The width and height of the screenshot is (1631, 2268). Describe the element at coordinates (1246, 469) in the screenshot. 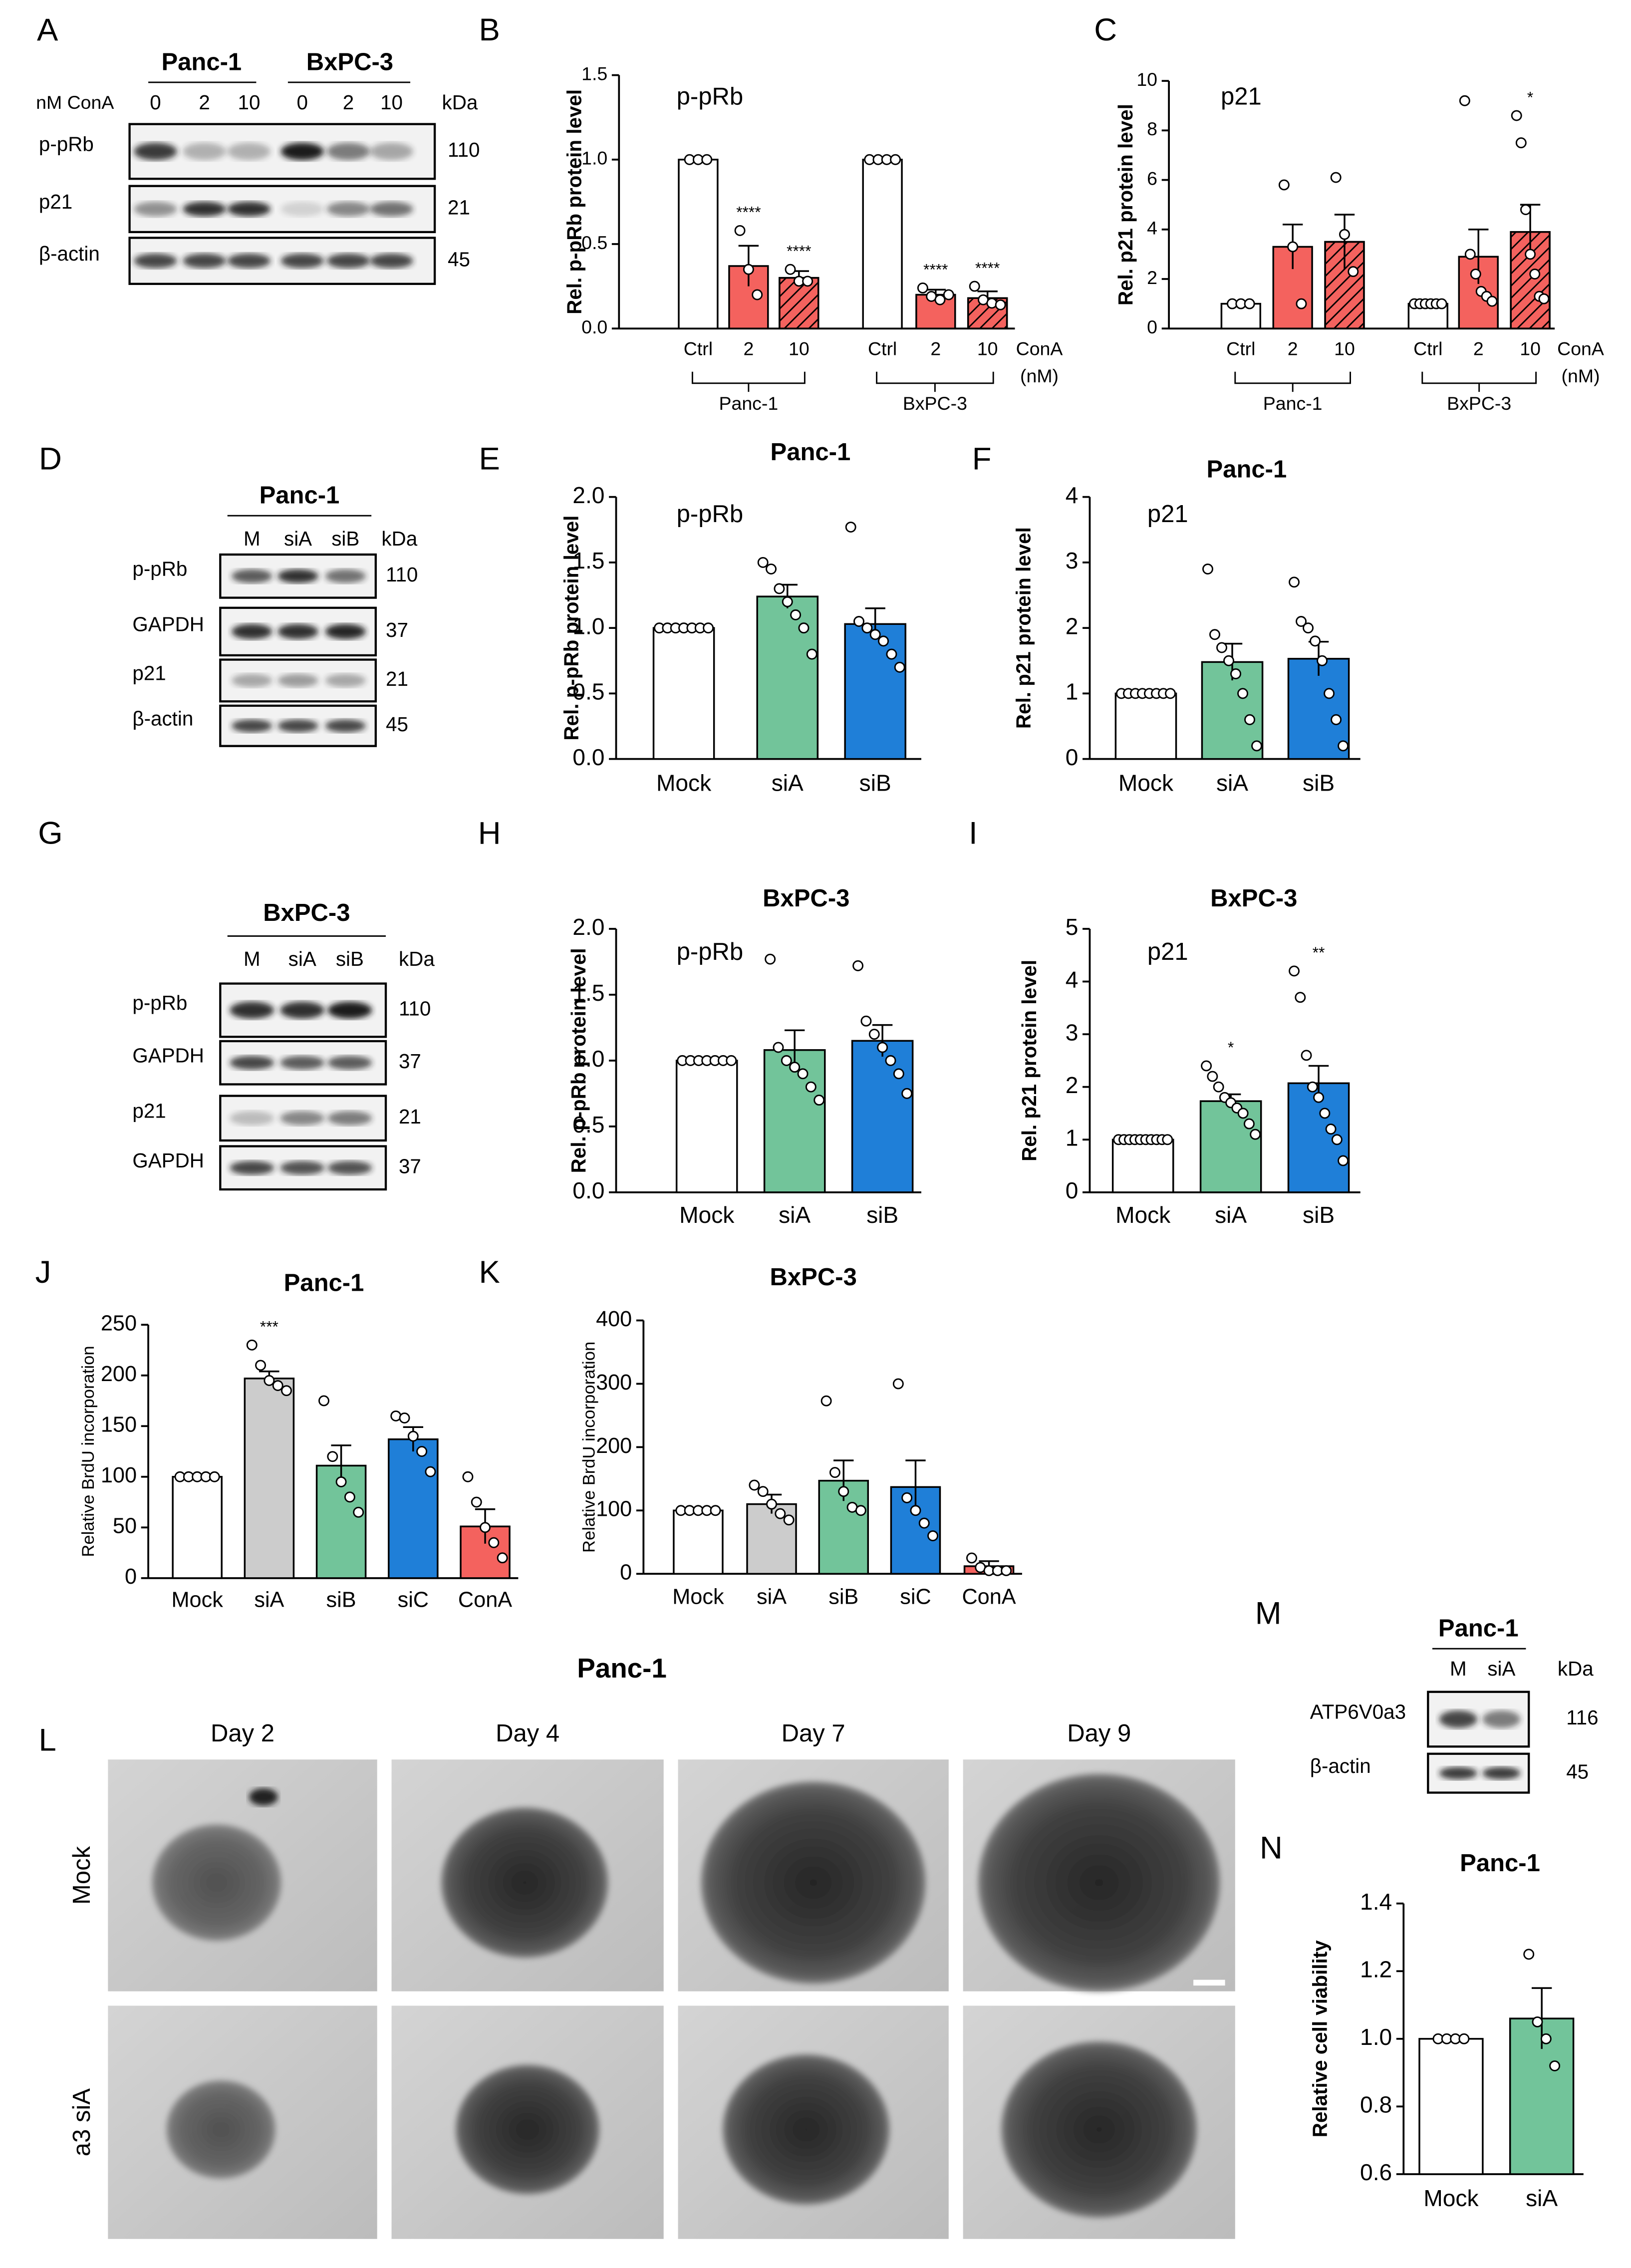

I see `chart-title: Panc-1` at that location.